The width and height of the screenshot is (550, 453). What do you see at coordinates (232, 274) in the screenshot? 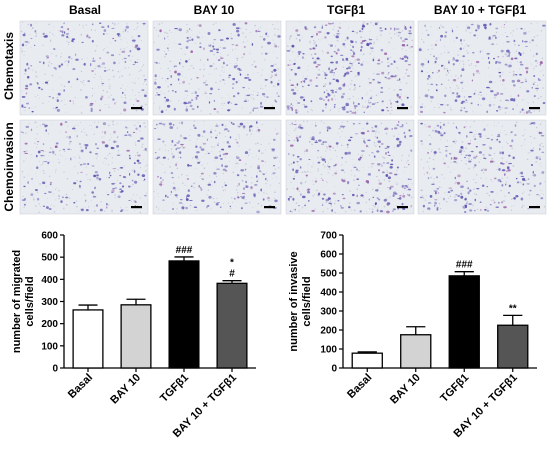
I see `significance-label: #` at bounding box center [232, 274].